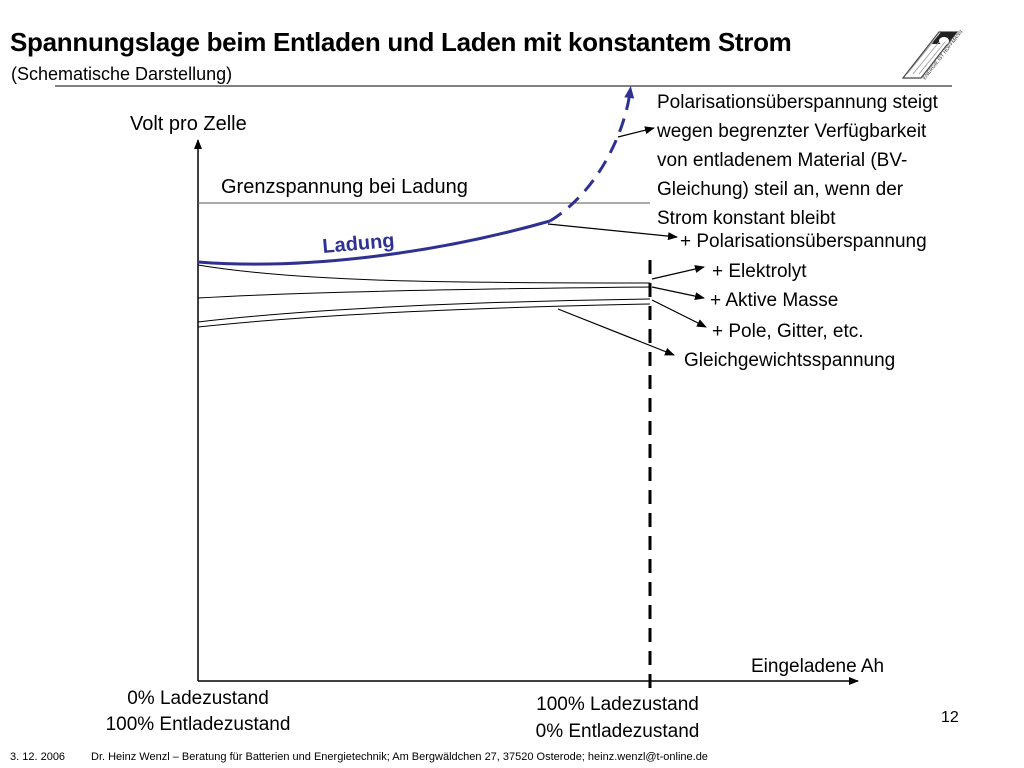 Image resolution: width=1024 pixels, height=768 pixels. Describe the element at coordinates (780, 189) in the screenshot. I see `polarisation-note-line: Gleichung) steil an, wenn der` at that location.